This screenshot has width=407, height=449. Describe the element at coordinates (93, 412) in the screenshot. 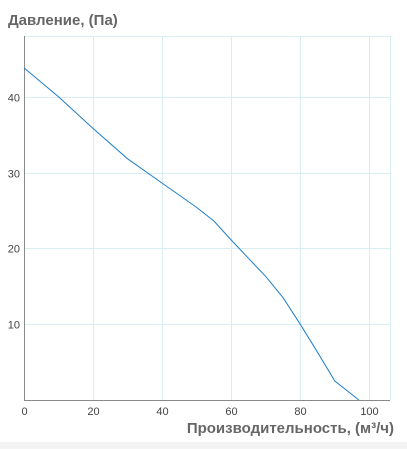

I see `x-tick-label-20: 20` at that location.